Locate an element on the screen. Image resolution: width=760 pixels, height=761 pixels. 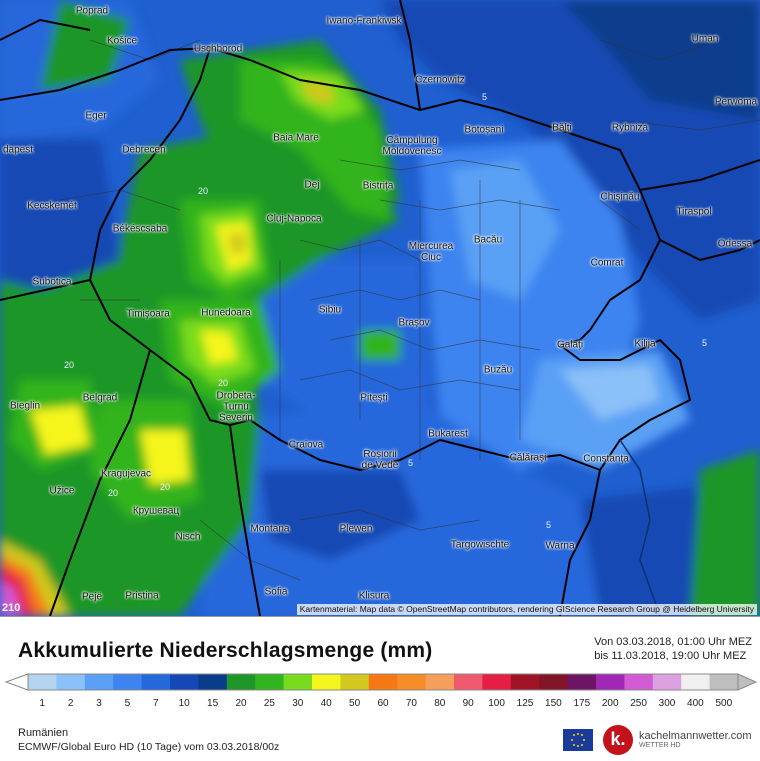
scale-tick-label: 2 is located at coordinates (70, 703).